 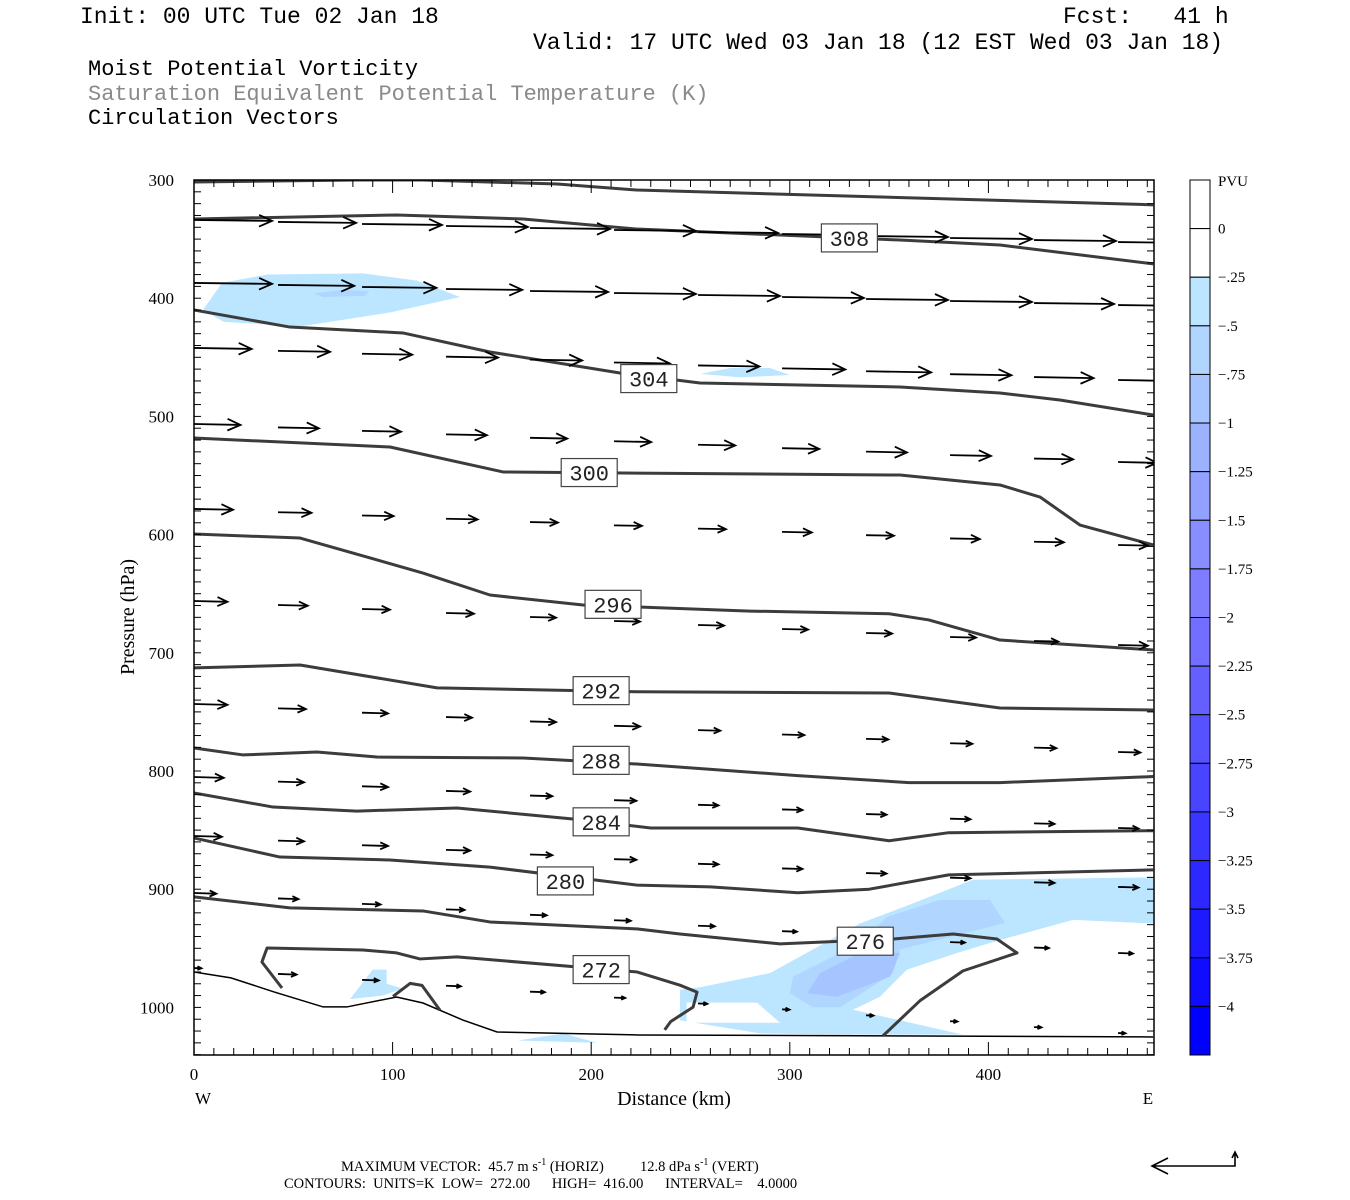 What do you see at coordinates (1235, 862) in the screenshot?
I see `colorbar-label: −3.25` at bounding box center [1235, 862].